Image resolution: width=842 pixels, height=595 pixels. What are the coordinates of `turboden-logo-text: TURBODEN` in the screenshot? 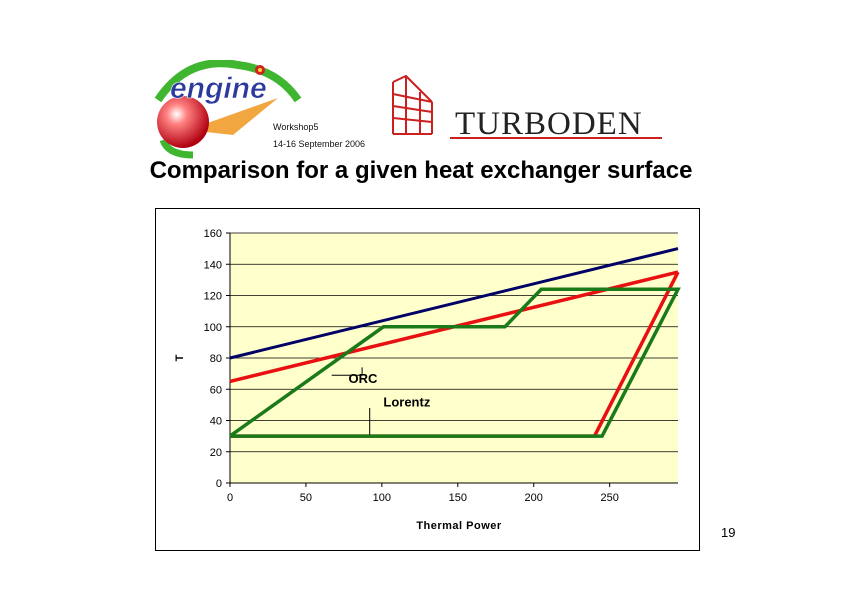 It's located at (549, 124).